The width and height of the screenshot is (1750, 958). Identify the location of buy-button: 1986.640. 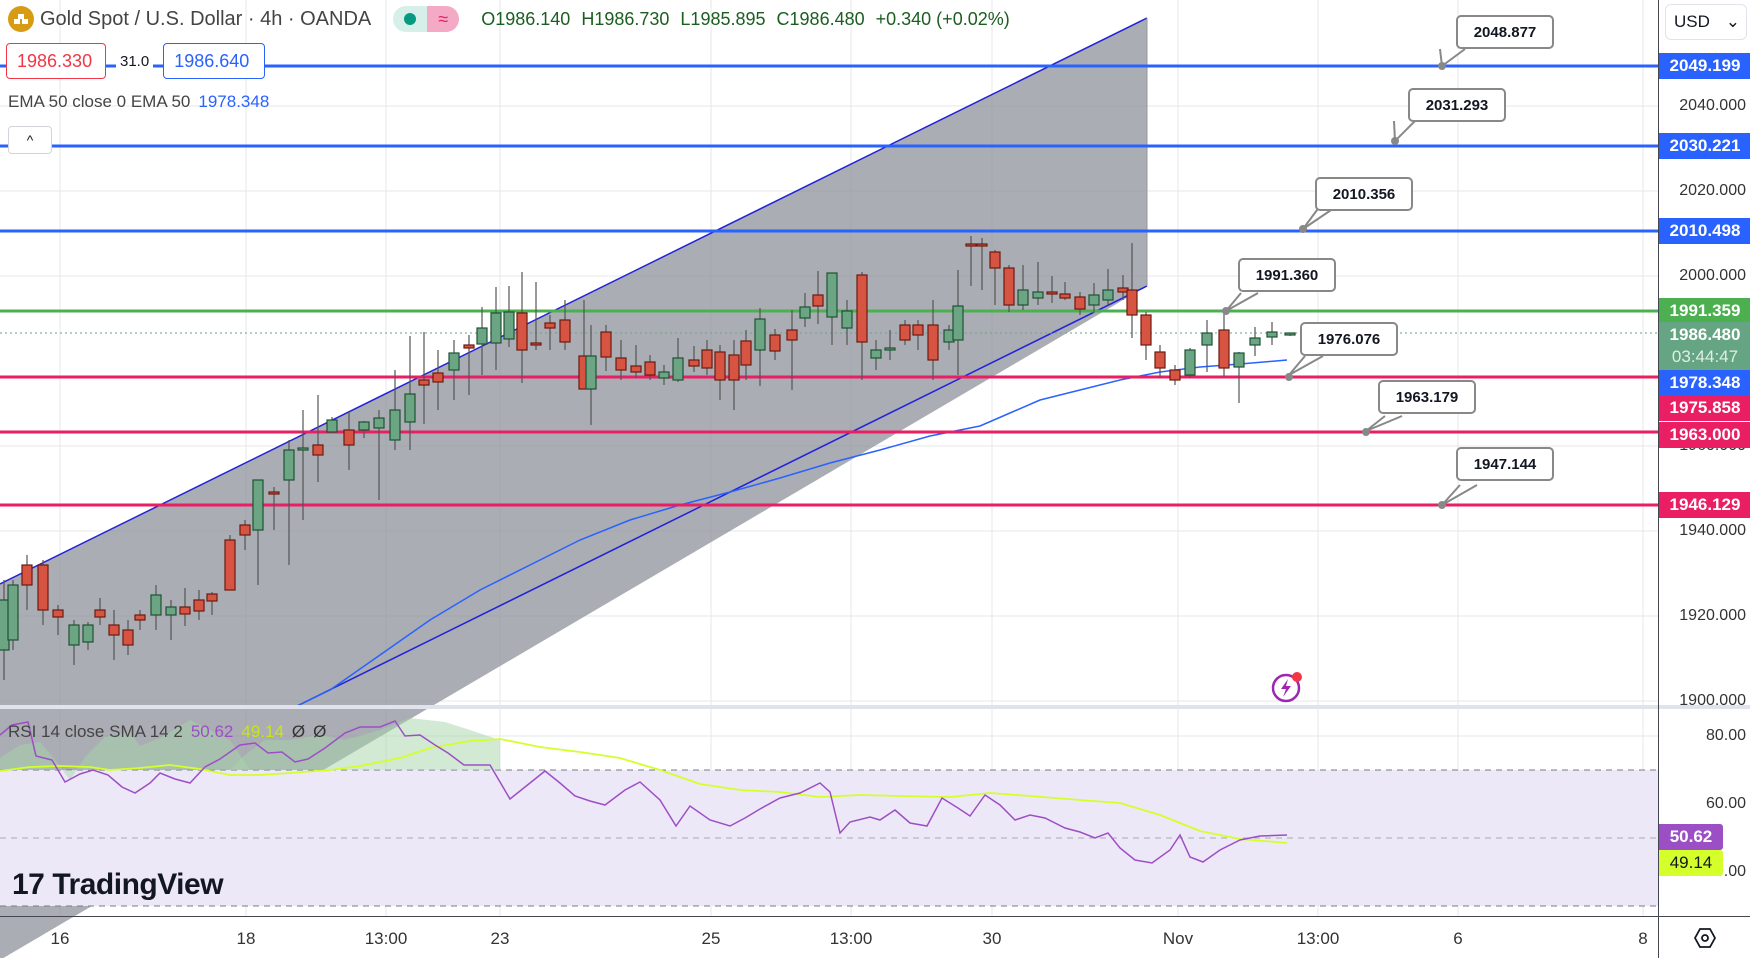
(214, 61).